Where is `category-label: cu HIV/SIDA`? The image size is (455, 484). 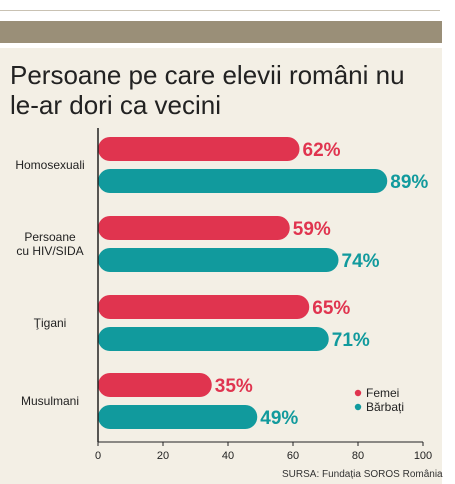 category-label: cu HIV/SIDA is located at coordinates (49, 251).